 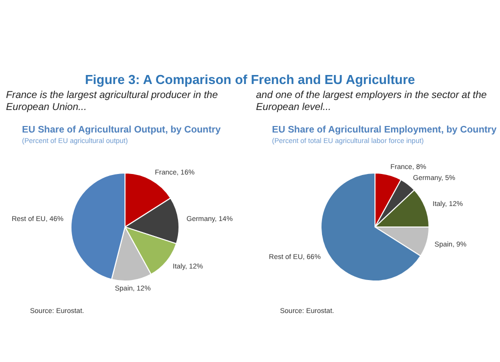 I want to click on caption: Figure 3: A Comparison of French and EU Agriculture, so click(x=250, y=79).